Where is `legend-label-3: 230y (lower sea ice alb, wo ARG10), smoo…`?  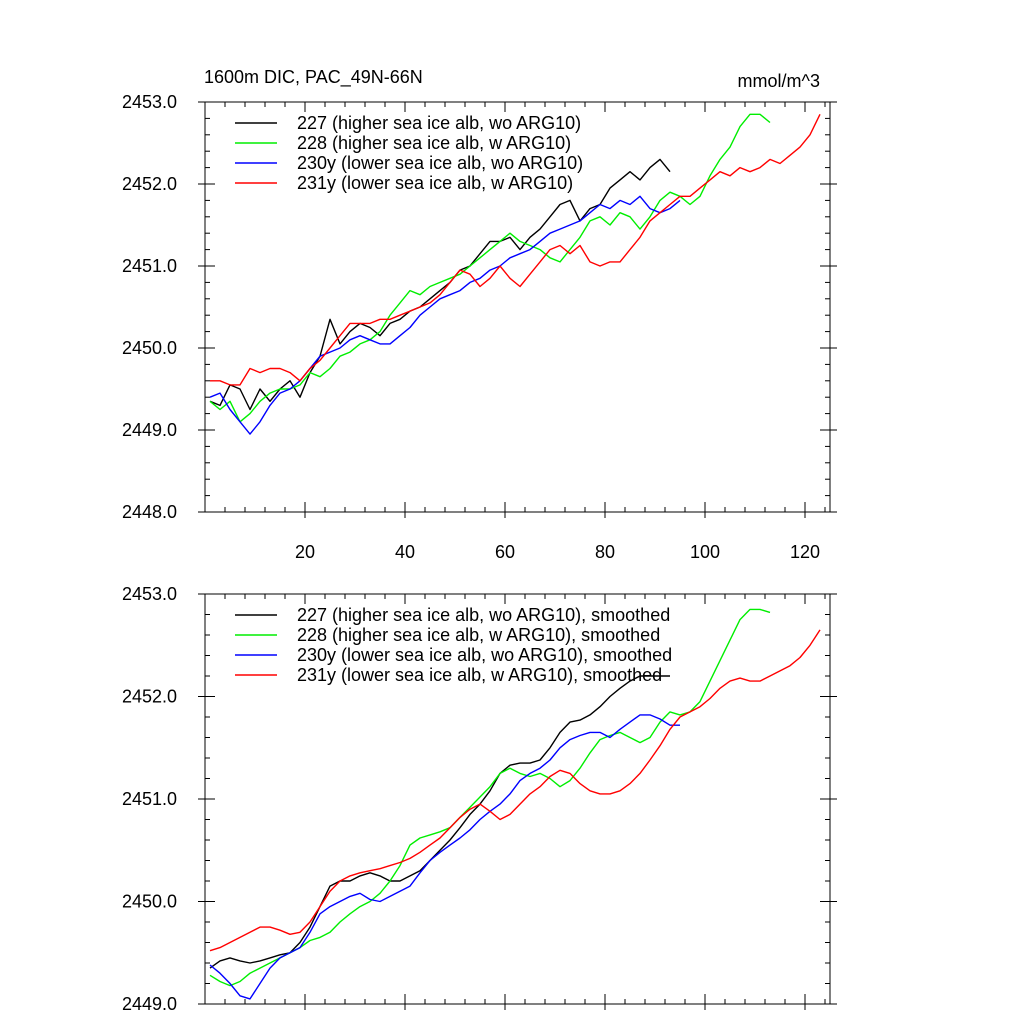 legend-label-3: 230y (lower sea ice alb, wo ARG10), smoo… is located at coordinates (484, 655).